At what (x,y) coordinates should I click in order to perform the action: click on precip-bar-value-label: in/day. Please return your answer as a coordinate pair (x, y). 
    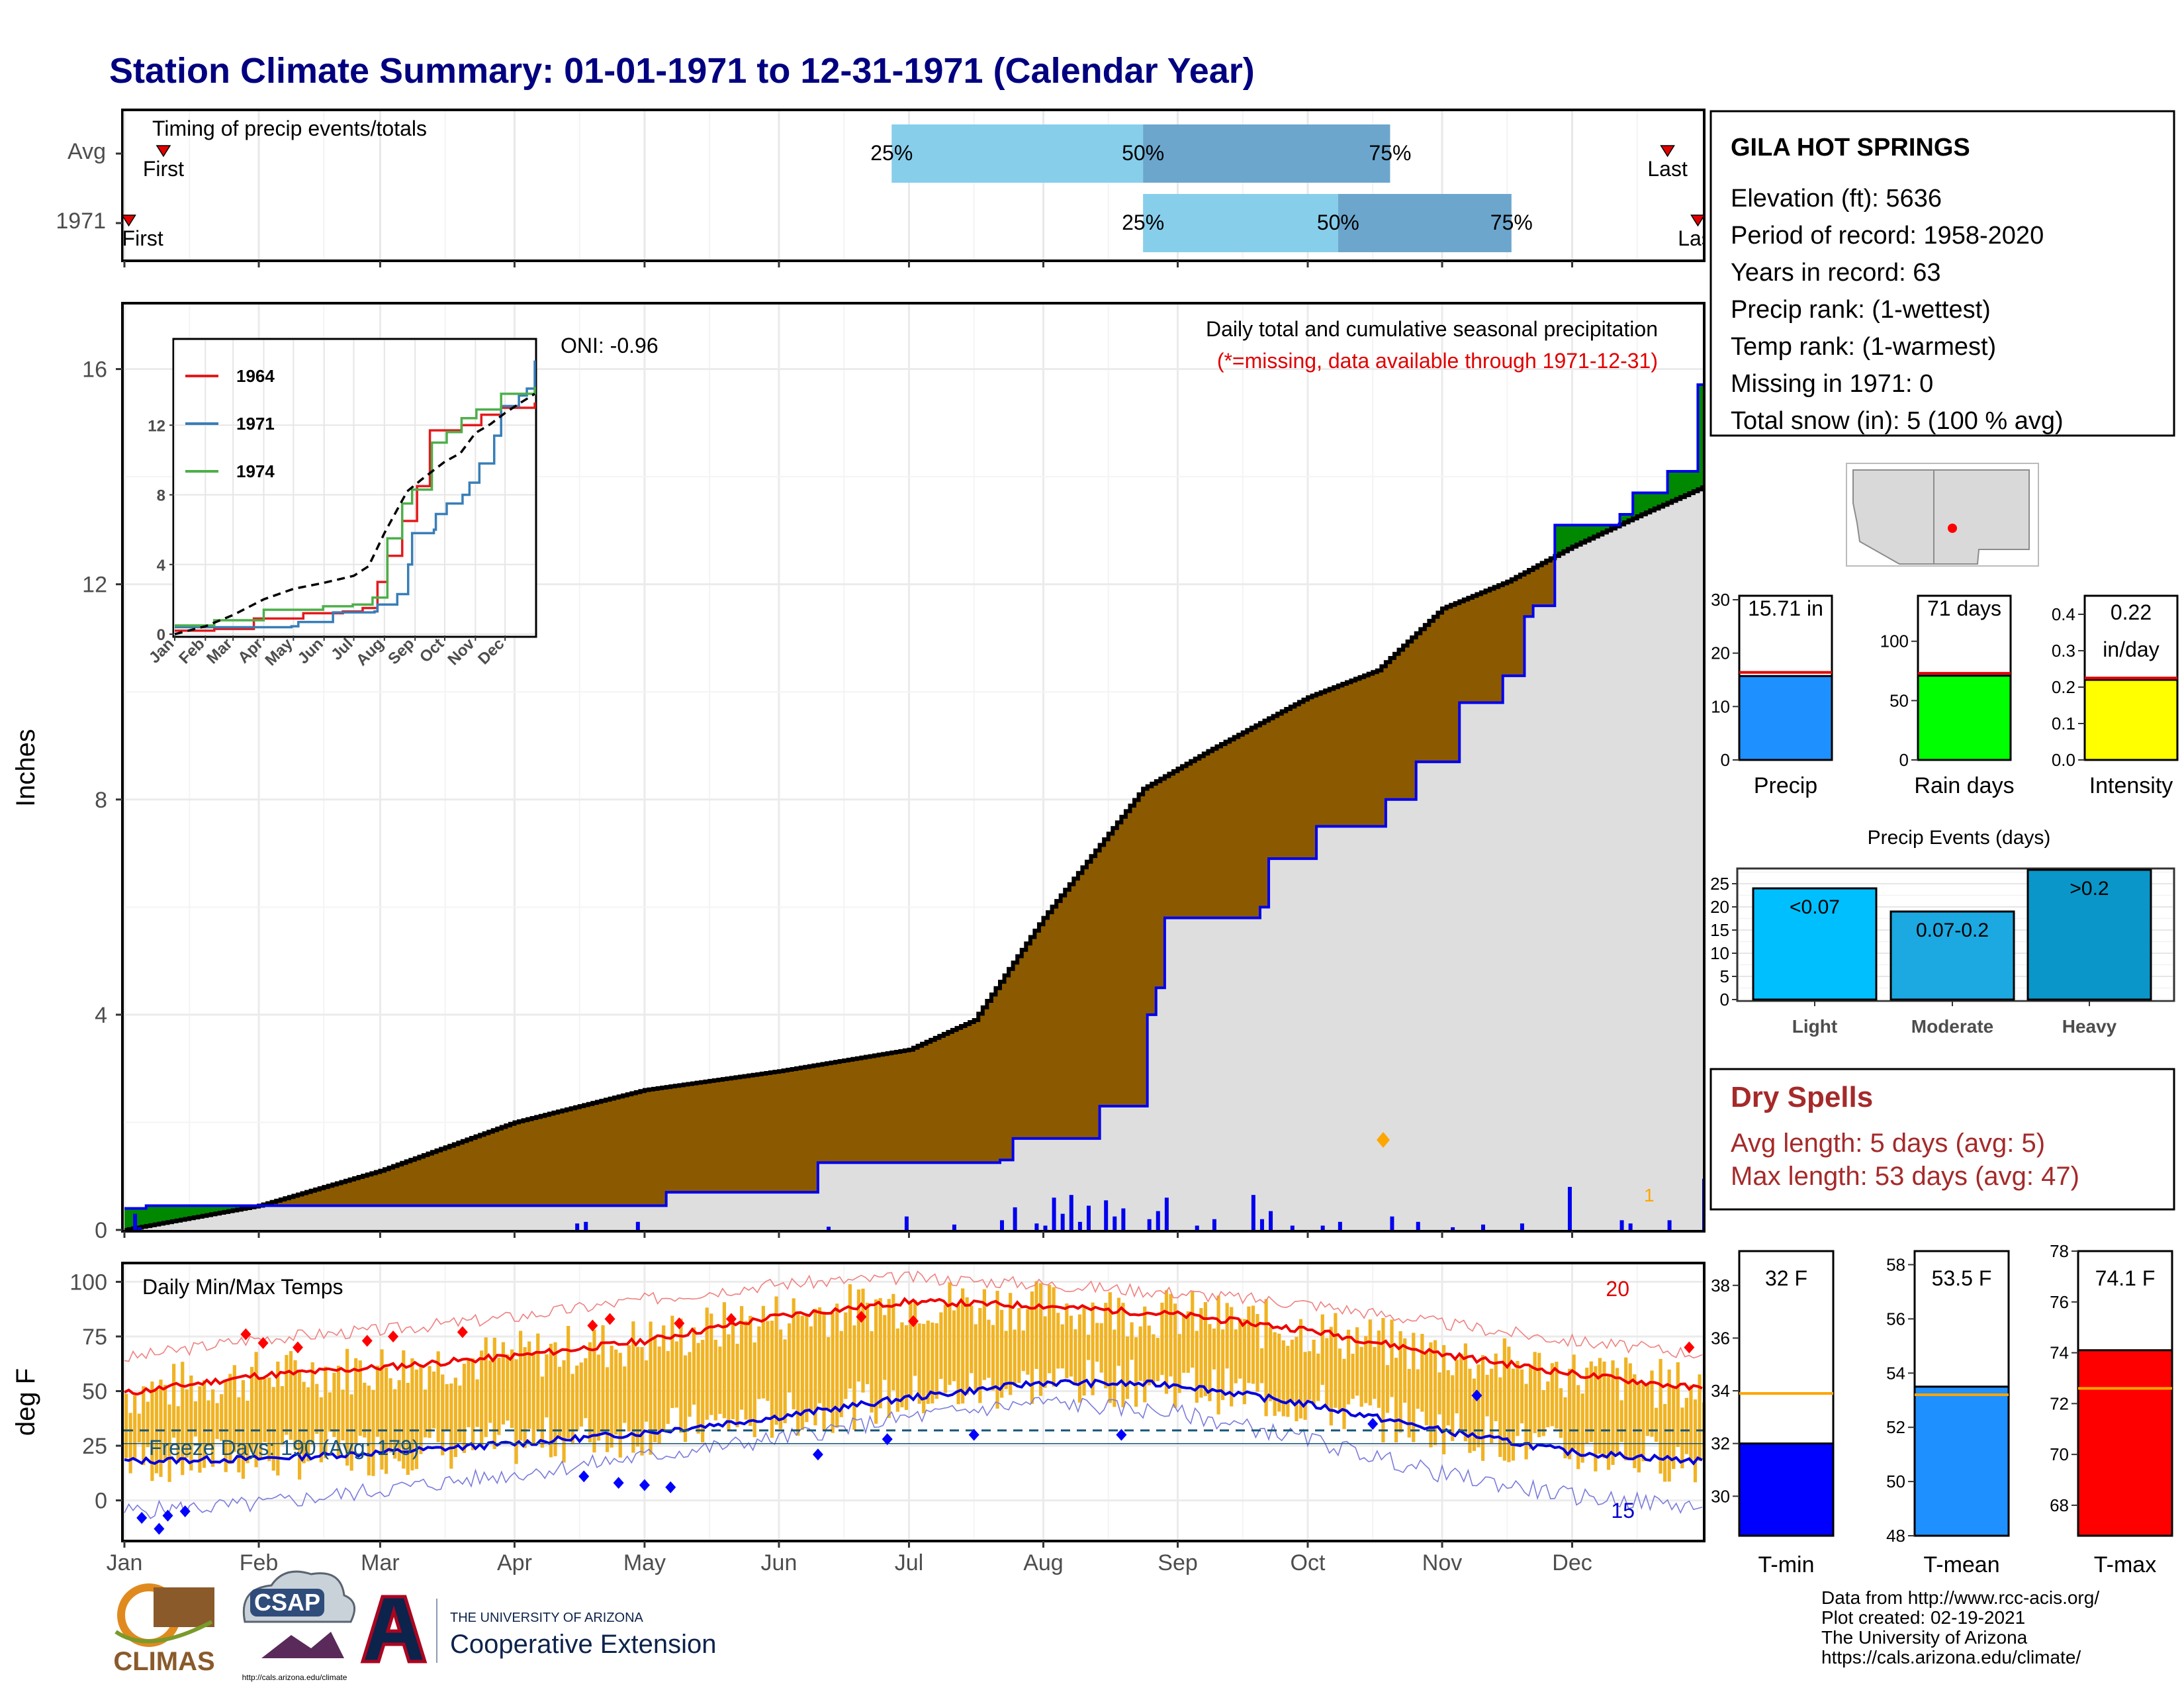
    Looking at the image, I should click on (2131, 649).